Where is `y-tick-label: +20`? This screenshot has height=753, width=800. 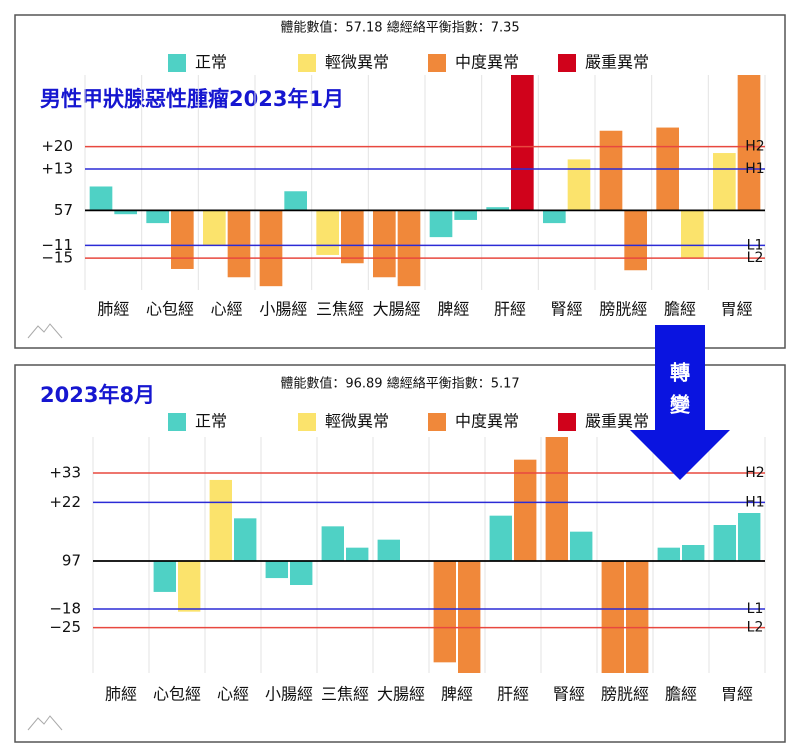 y-tick-label: +20 is located at coordinates (57, 146).